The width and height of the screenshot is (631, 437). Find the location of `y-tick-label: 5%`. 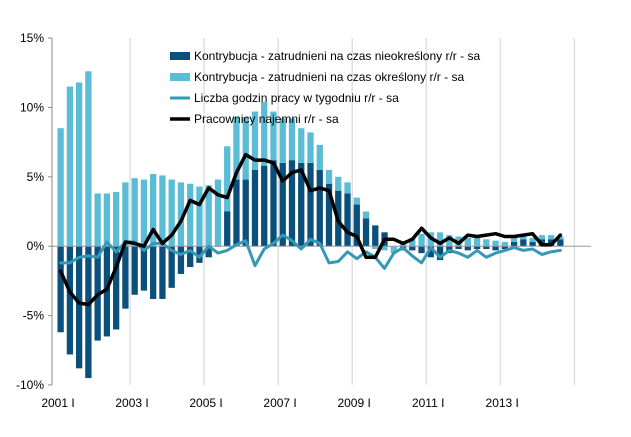

y-tick-label: 5% is located at coordinates (36, 177).